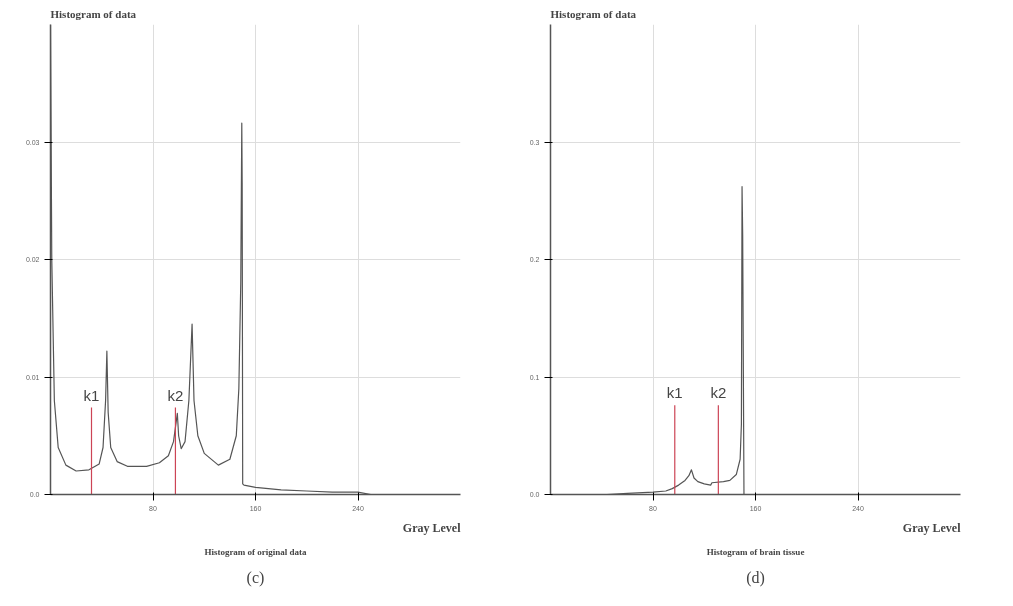  What do you see at coordinates (256, 551) in the screenshot?
I see `text: Histogram of original data` at bounding box center [256, 551].